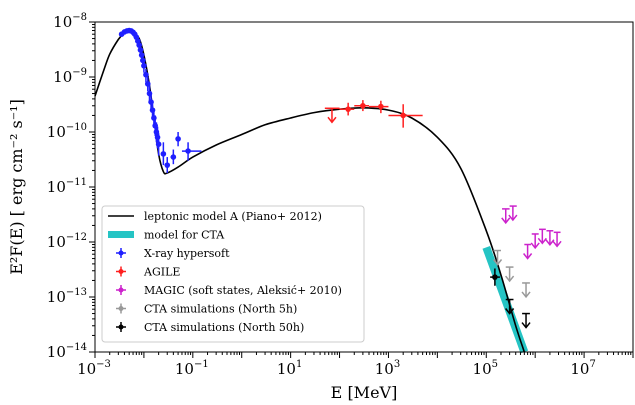  What do you see at coordinates (76, 182) in the screenshot?
I see `y-tick-exponent: −11` at bounding box center [76, 182].